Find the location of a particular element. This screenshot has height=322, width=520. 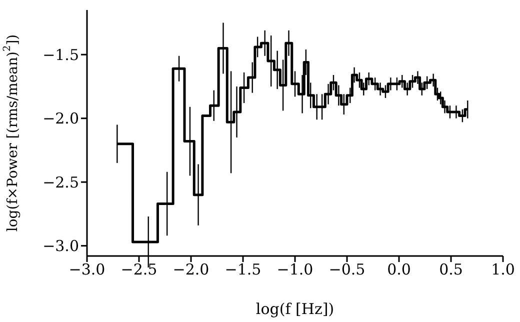

y-tick-label: −2.0 is located at coordinates (60, 119).